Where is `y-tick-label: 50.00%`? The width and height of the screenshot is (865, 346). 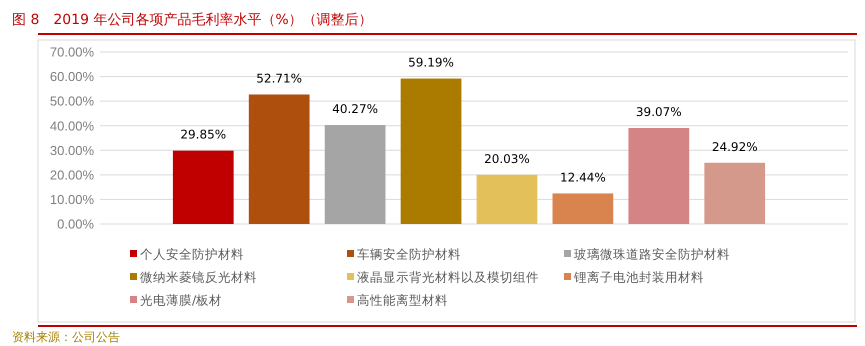 y-tick-label: 50.00% is located at coordinates (72, 101).